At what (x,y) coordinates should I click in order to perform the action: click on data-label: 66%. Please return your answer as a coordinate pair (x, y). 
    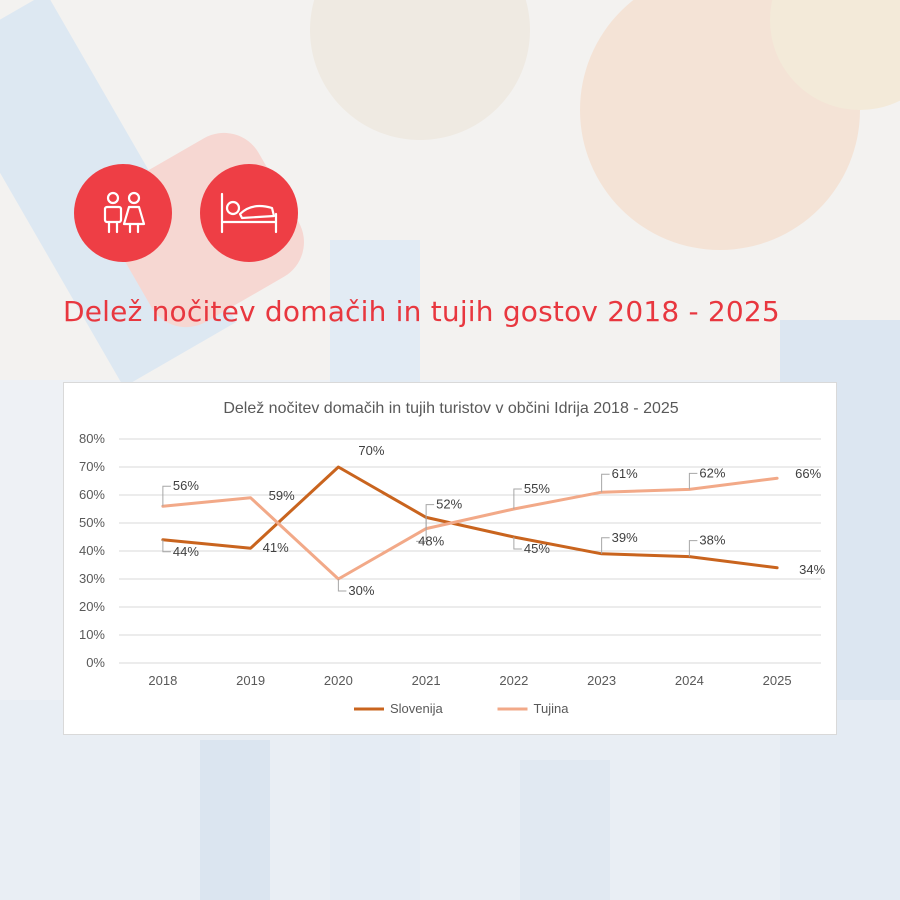
    Looking at the image, I should click on (808, 473).